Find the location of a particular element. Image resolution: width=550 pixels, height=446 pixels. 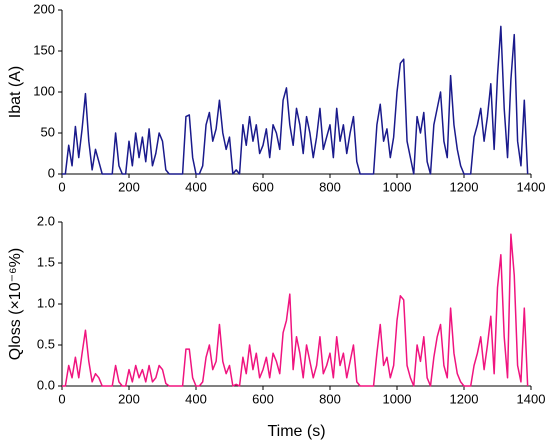

y-tick-label: 150 is located at coordinates (44, 49).